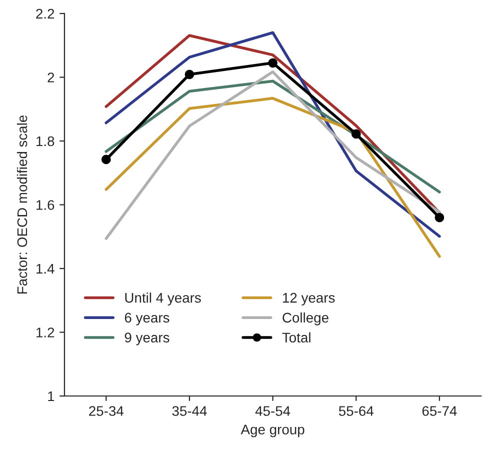 The image size is (496, 450). I want to click on y-tick-label: 1.8, so click(45, 141).